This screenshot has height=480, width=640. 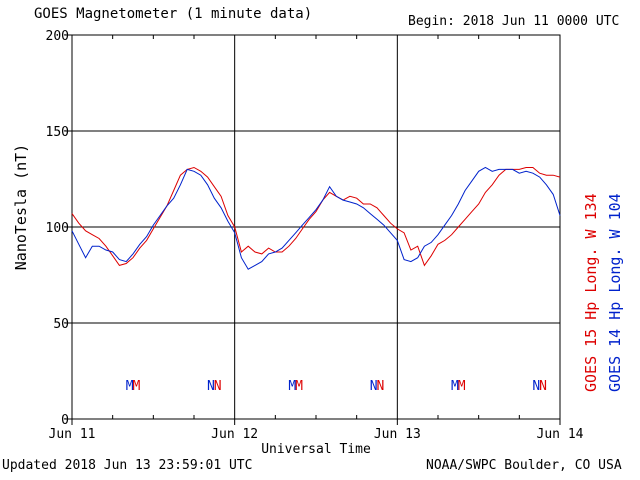 What do you see at coordinates (65, 420) in the screenshot?
I see `y-tick-label: 0` at bounding box center [65, 420].